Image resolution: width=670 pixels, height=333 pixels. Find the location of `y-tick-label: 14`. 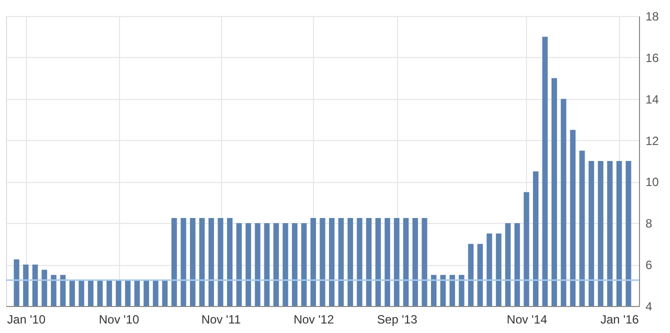

y-tick-label: 14 is located at coordinates (653, 99).